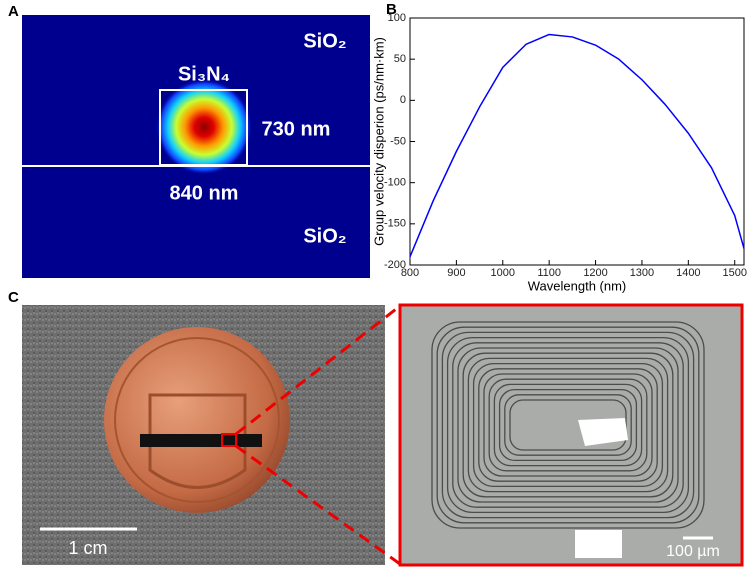  What do you see at coordinates (549, 273) in the screenshot?
I see `x-tick-label: 1100` at bounding box center [549, 273].